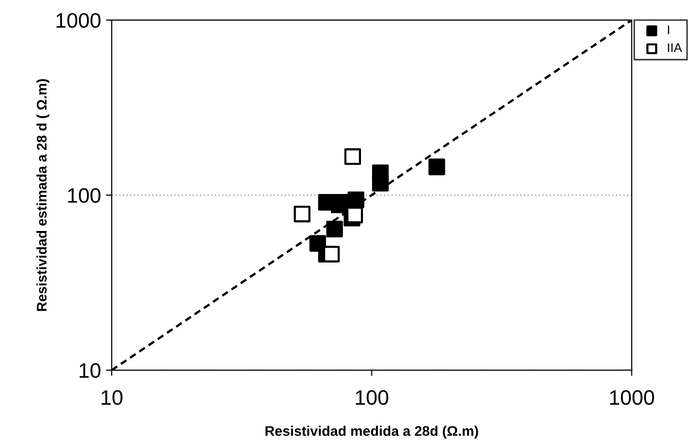  Describe the element at coordinates (78, 20) in the screenshot. I see `y-tick-label: 1000` at that location.